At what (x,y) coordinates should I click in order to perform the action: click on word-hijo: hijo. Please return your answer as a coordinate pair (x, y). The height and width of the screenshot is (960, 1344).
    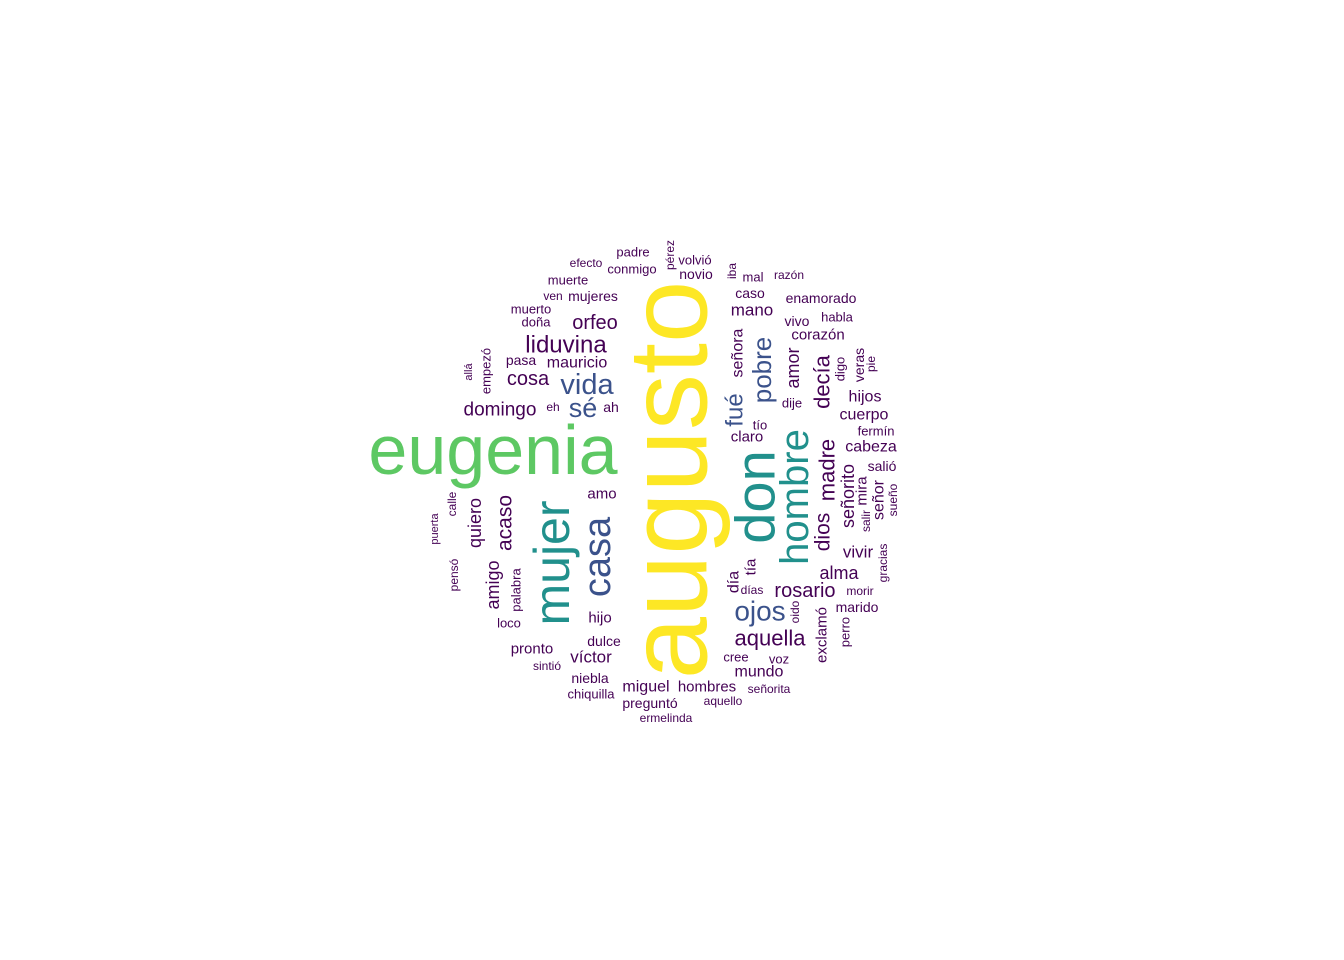
    Looking at the image, I should click on (599, 618).